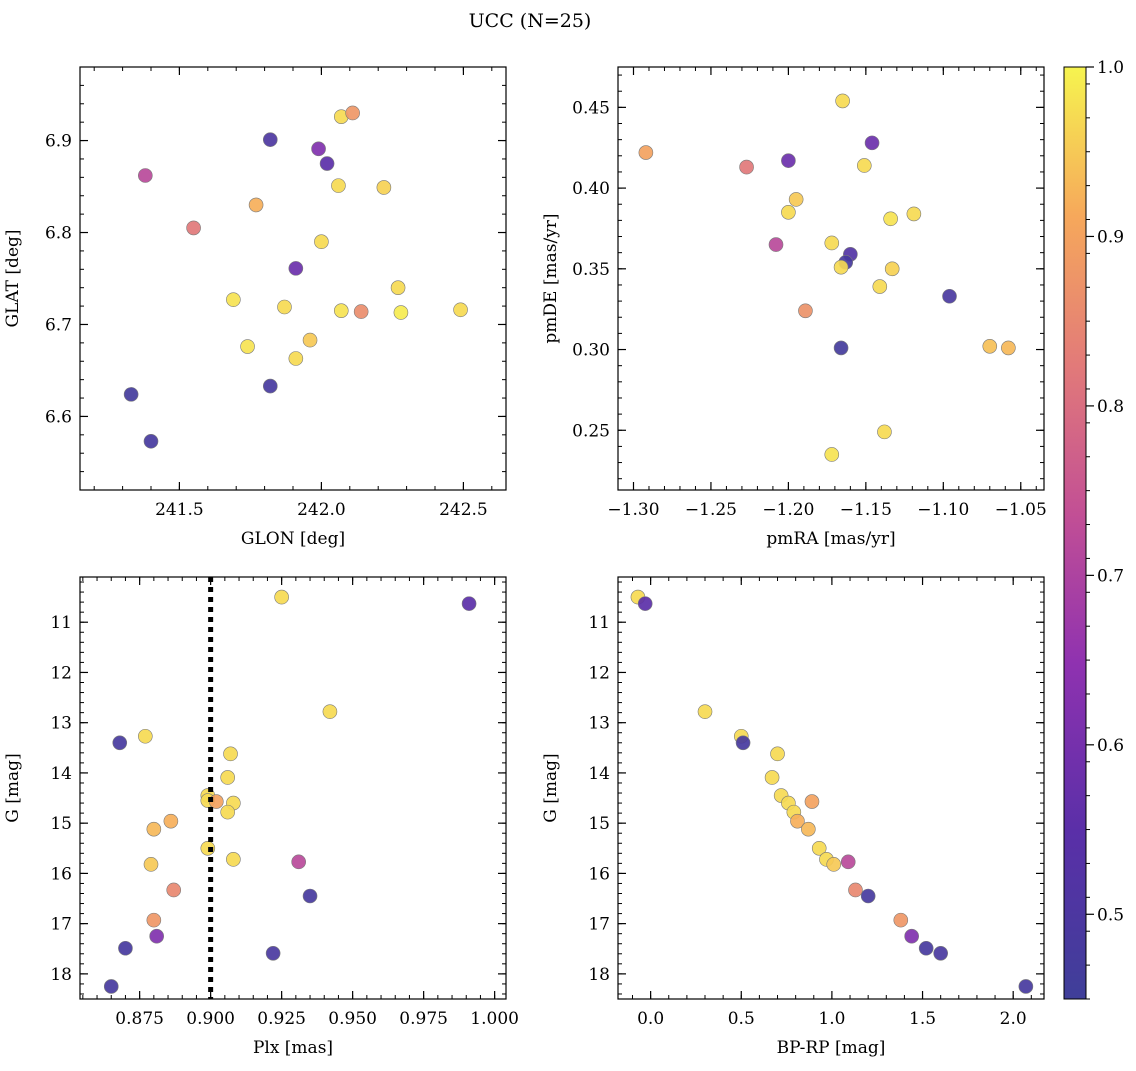 The width and height of the screenshot is (1136, 1071). I want to click on x-tick-label: −1.05, so click(1021, 510).